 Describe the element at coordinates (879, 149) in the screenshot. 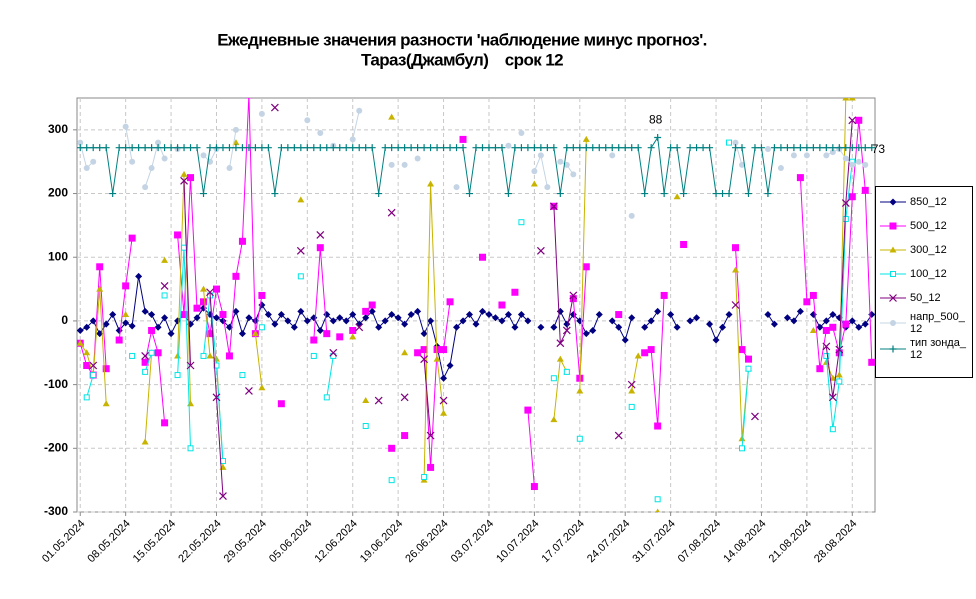

I see `annotation: 73` at that location.